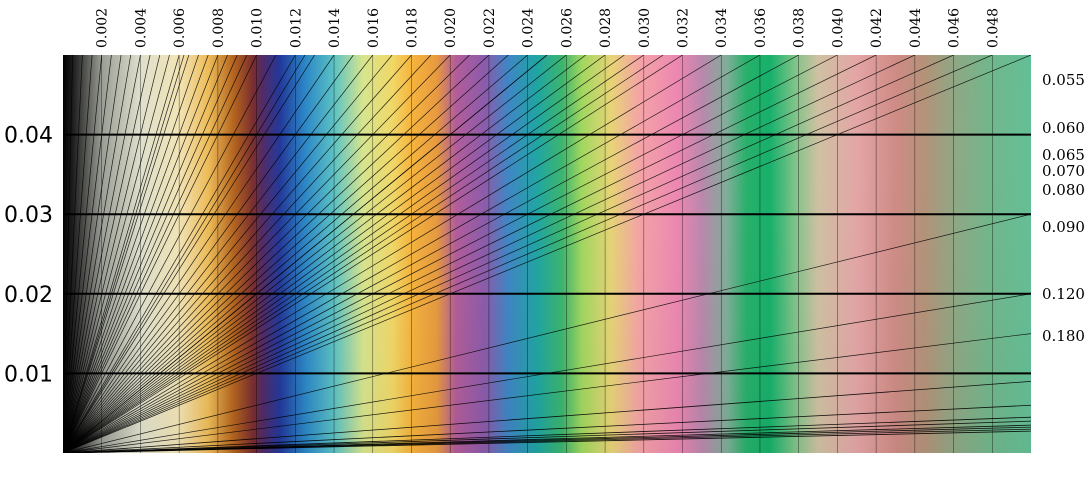  I want to click on top-tick-label-21: 0.044, so click(916, 28).